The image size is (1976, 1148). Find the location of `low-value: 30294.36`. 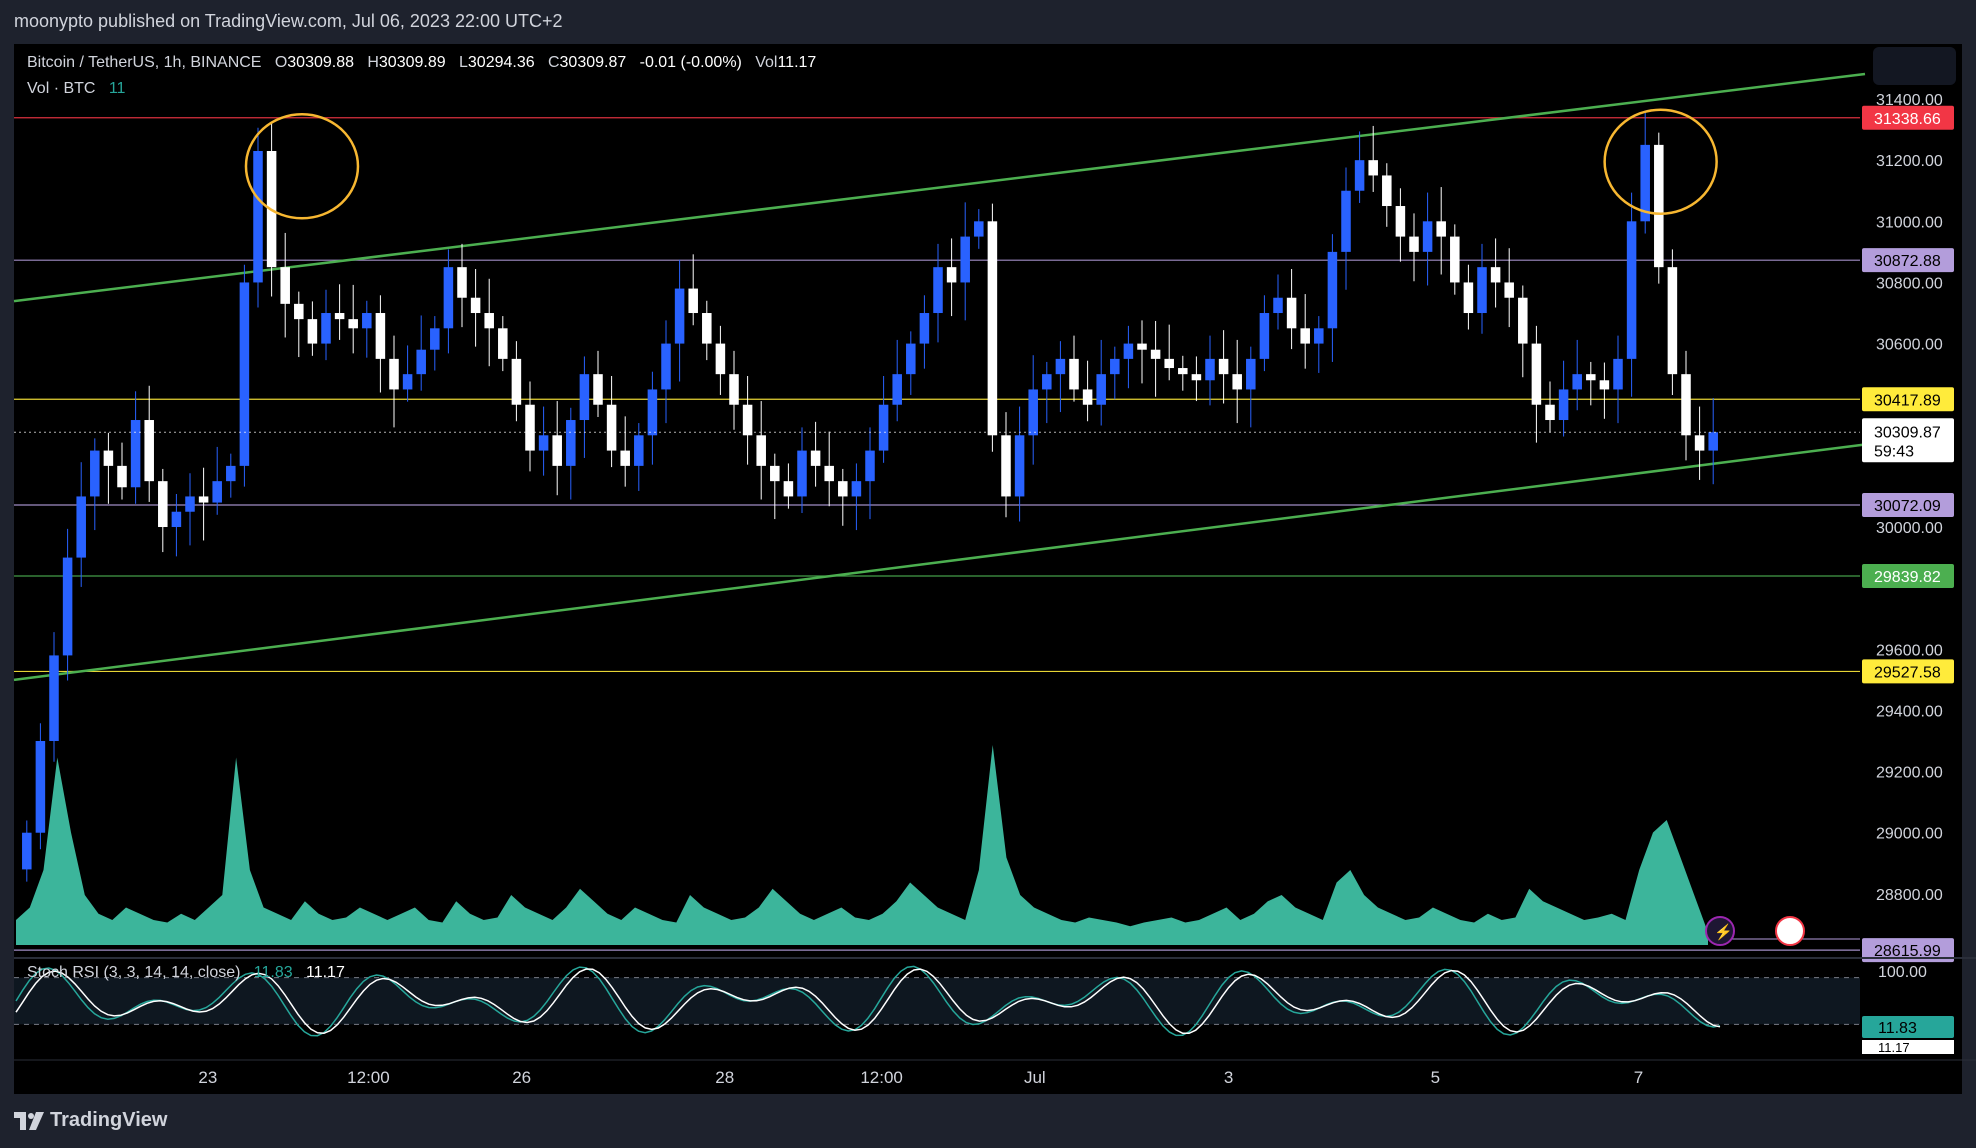

low-value: 30294.36 is located at coordinates (501, 62).